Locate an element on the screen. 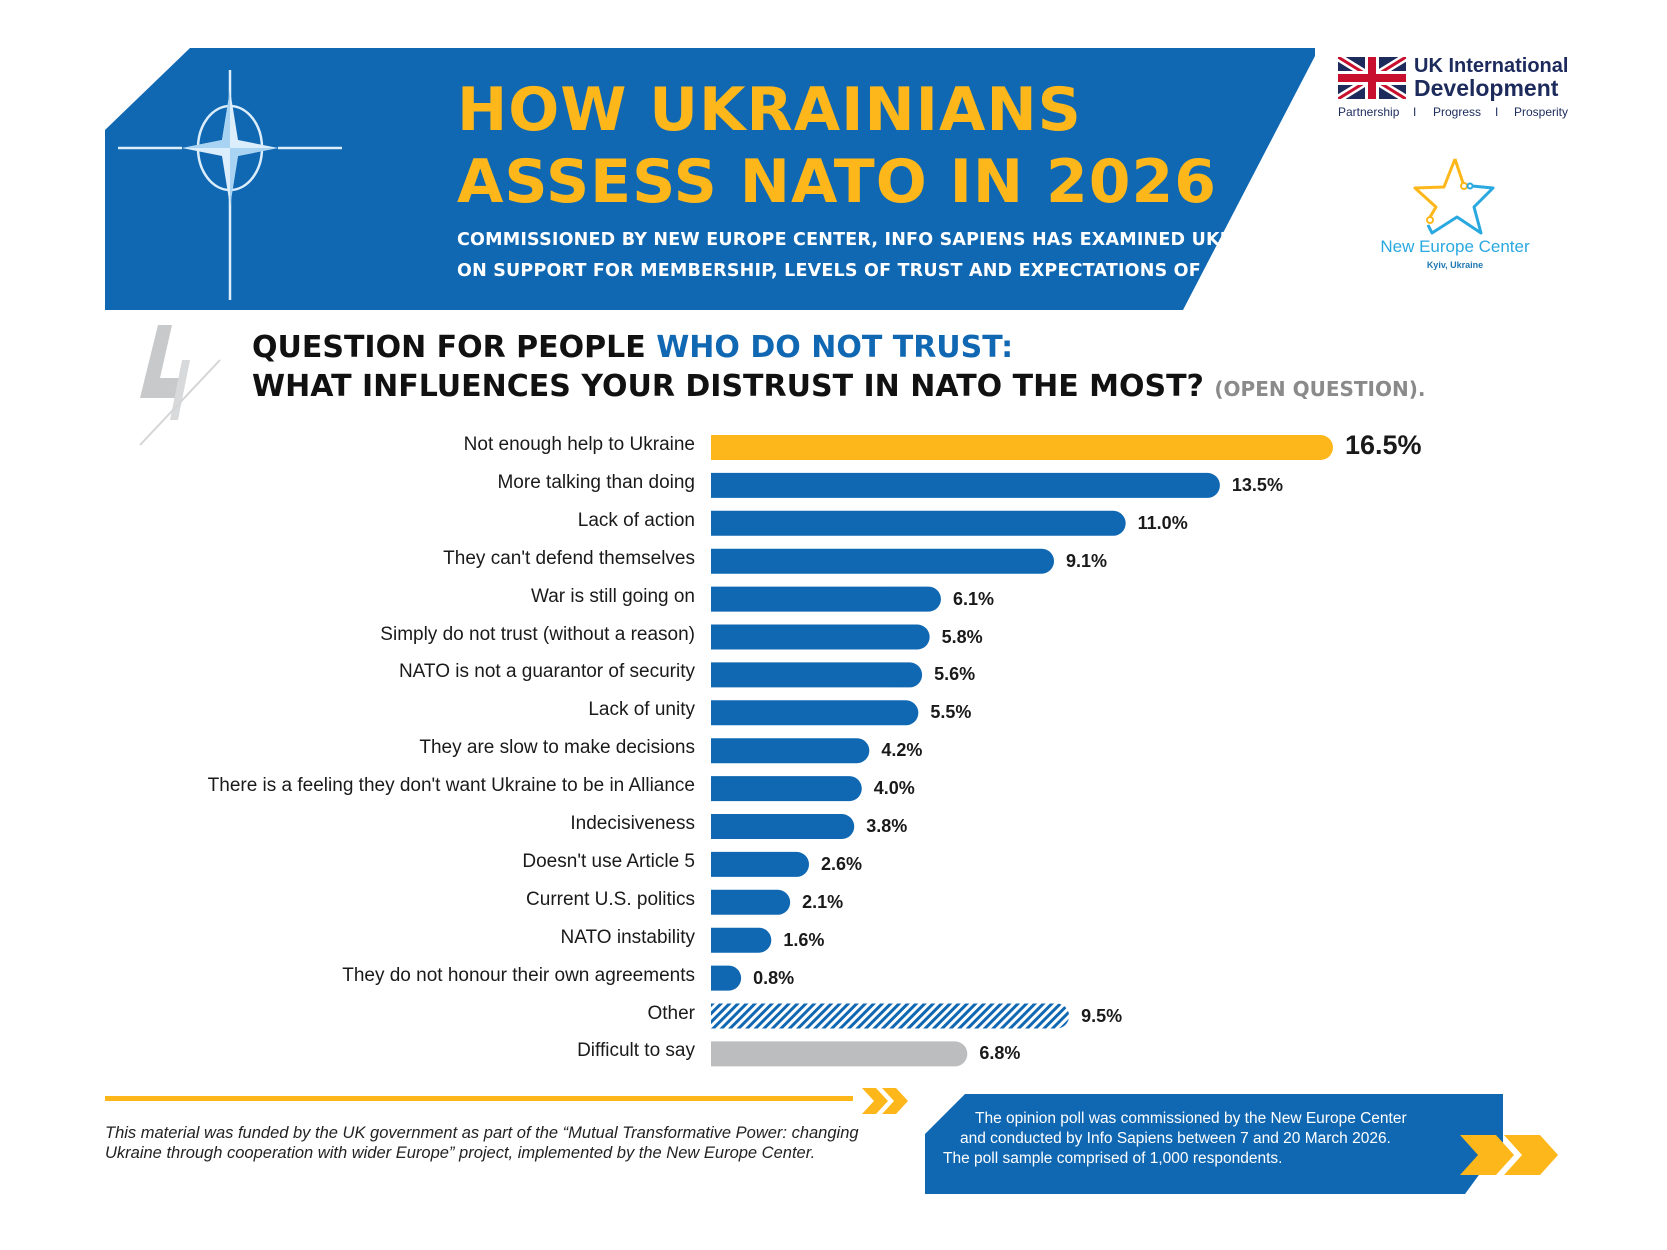  question-line-1-blue: WHO DO NOT TRUST: is located at coordinates (835, 347).